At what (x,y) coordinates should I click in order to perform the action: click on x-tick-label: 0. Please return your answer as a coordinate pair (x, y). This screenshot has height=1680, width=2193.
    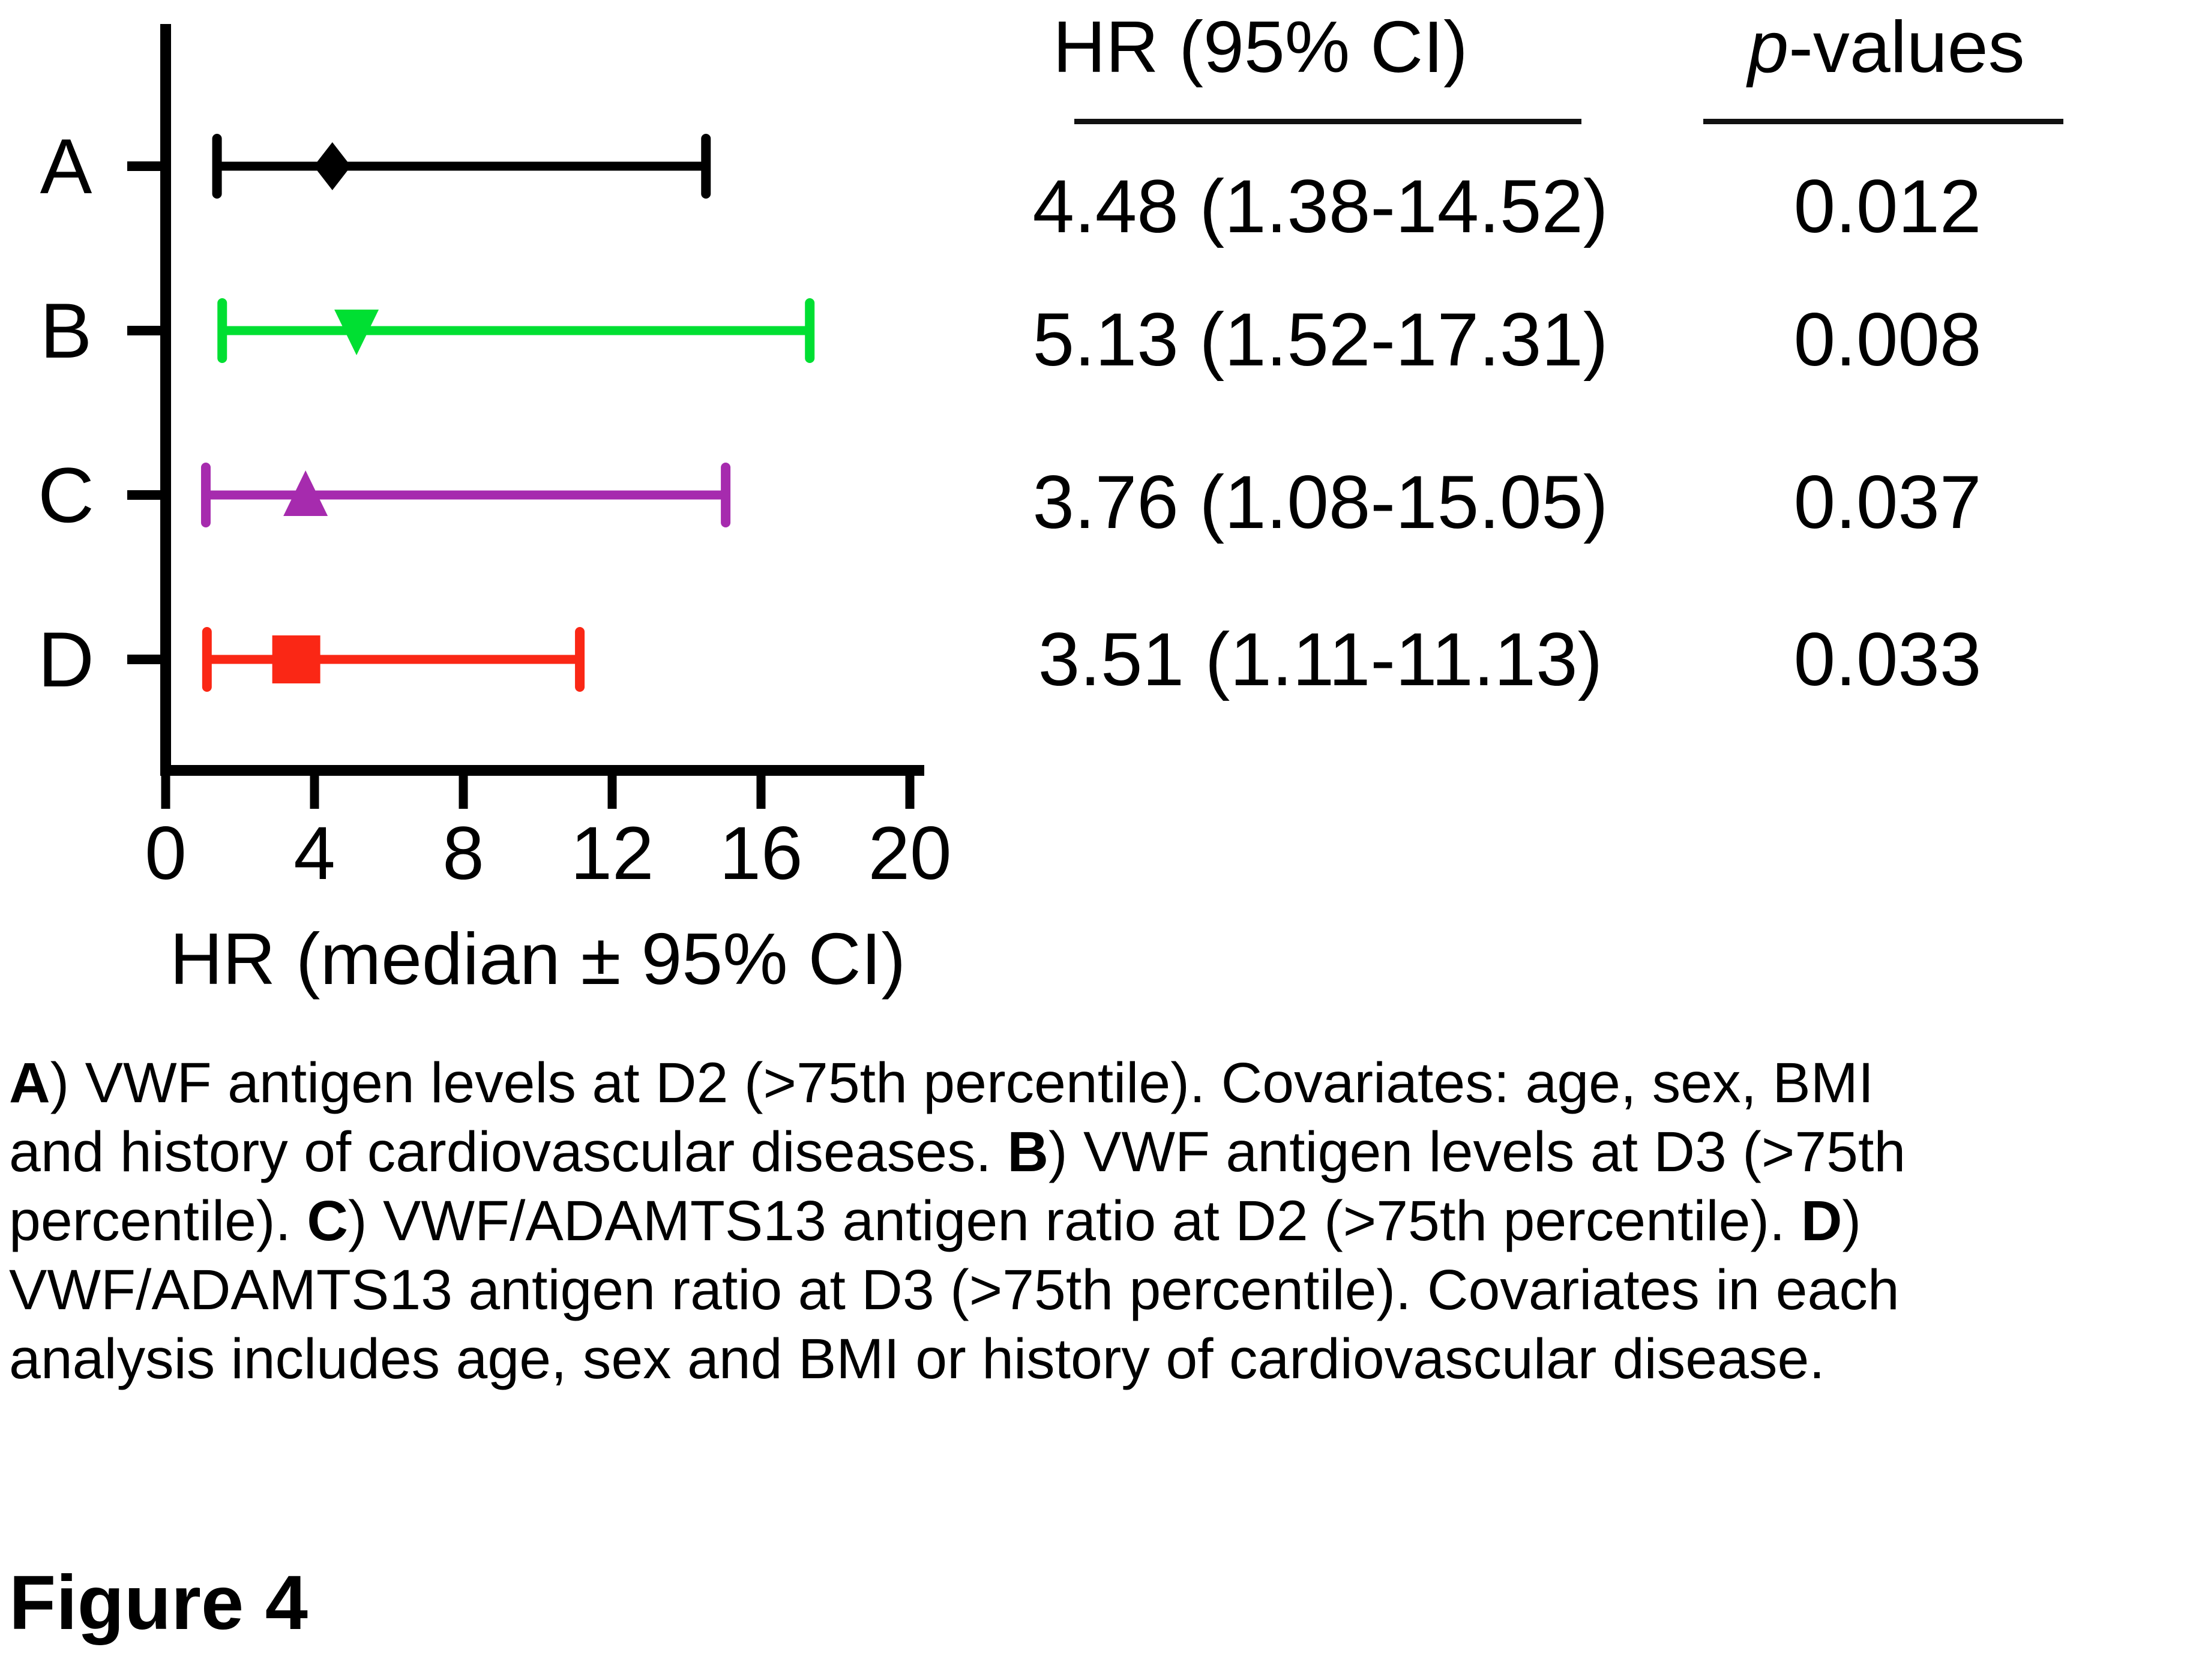
    Looking at the image, I should click on (166, 853).